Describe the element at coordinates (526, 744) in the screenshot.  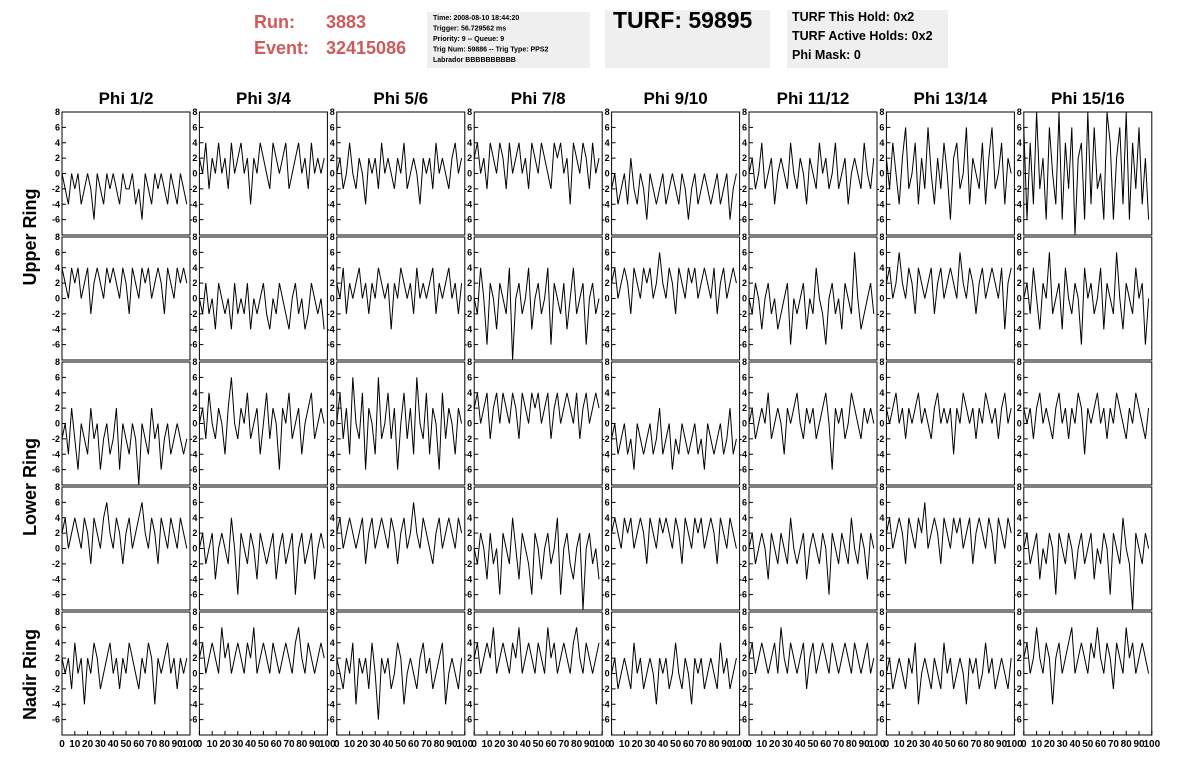
I see `x-tick-label: 40` at that location.